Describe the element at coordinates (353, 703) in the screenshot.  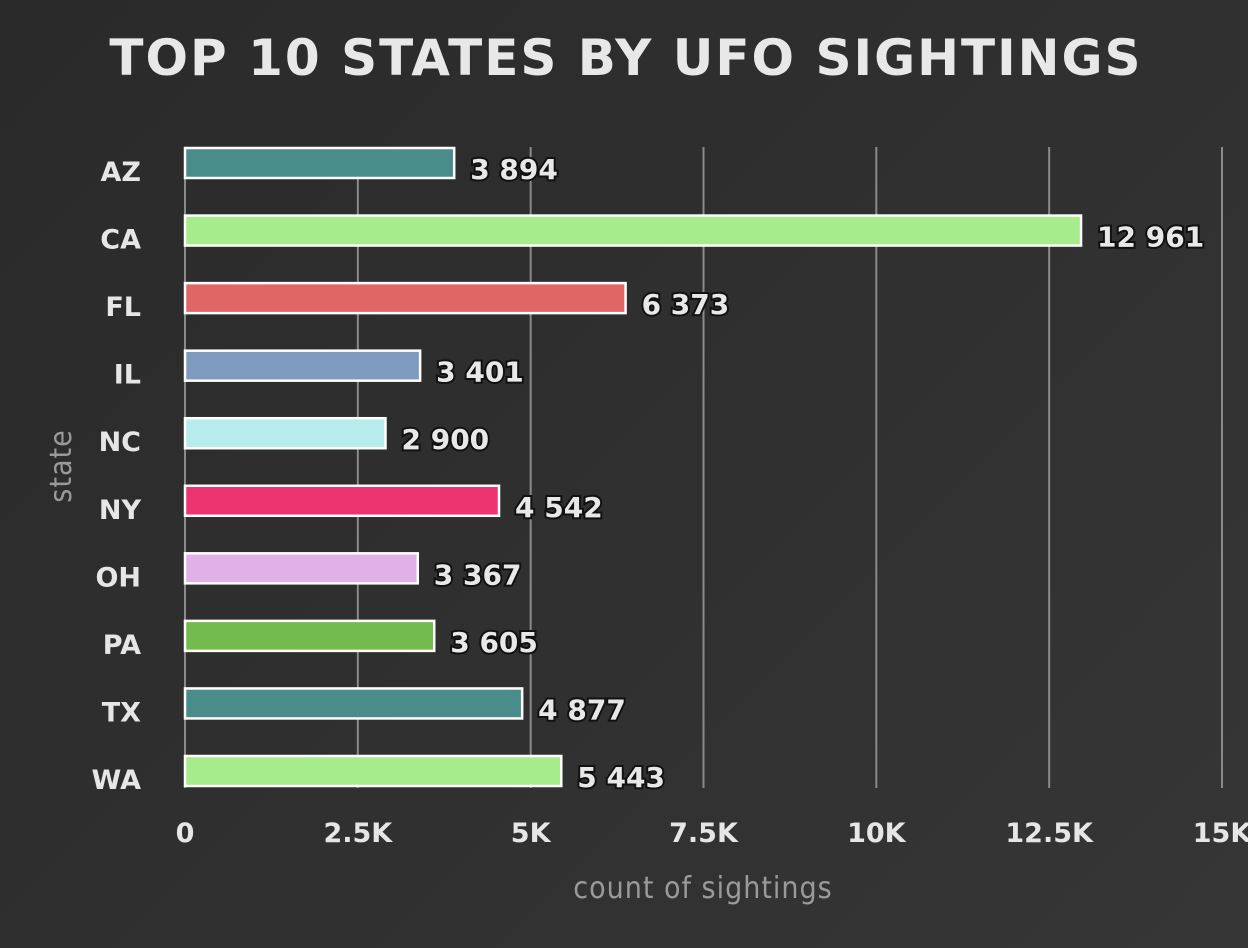
I see `bar-tx` at that location.